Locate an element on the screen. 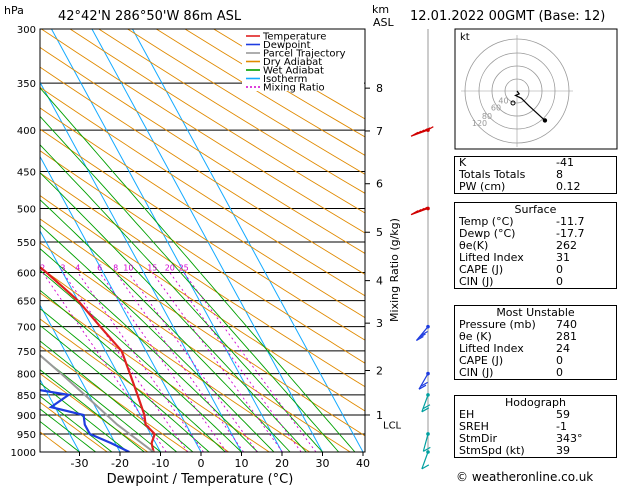 The width and height of the screenshot is (629, 486). pressure-tick-label: 900 is located at coordinates (26, 416).